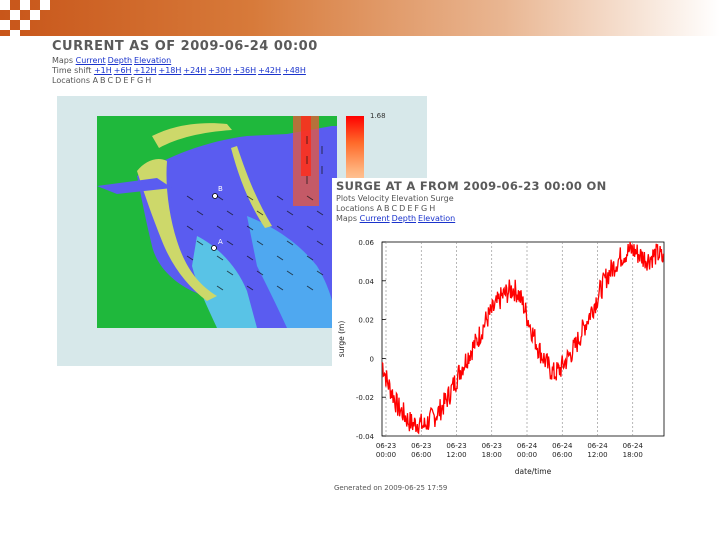 The width and height of the screenshot is (720, 540). What do you see at coordinates (633, 450) in the screenshot?
I see `x-tick-label: 06-24 18:00` at bounding box center [633, 450].